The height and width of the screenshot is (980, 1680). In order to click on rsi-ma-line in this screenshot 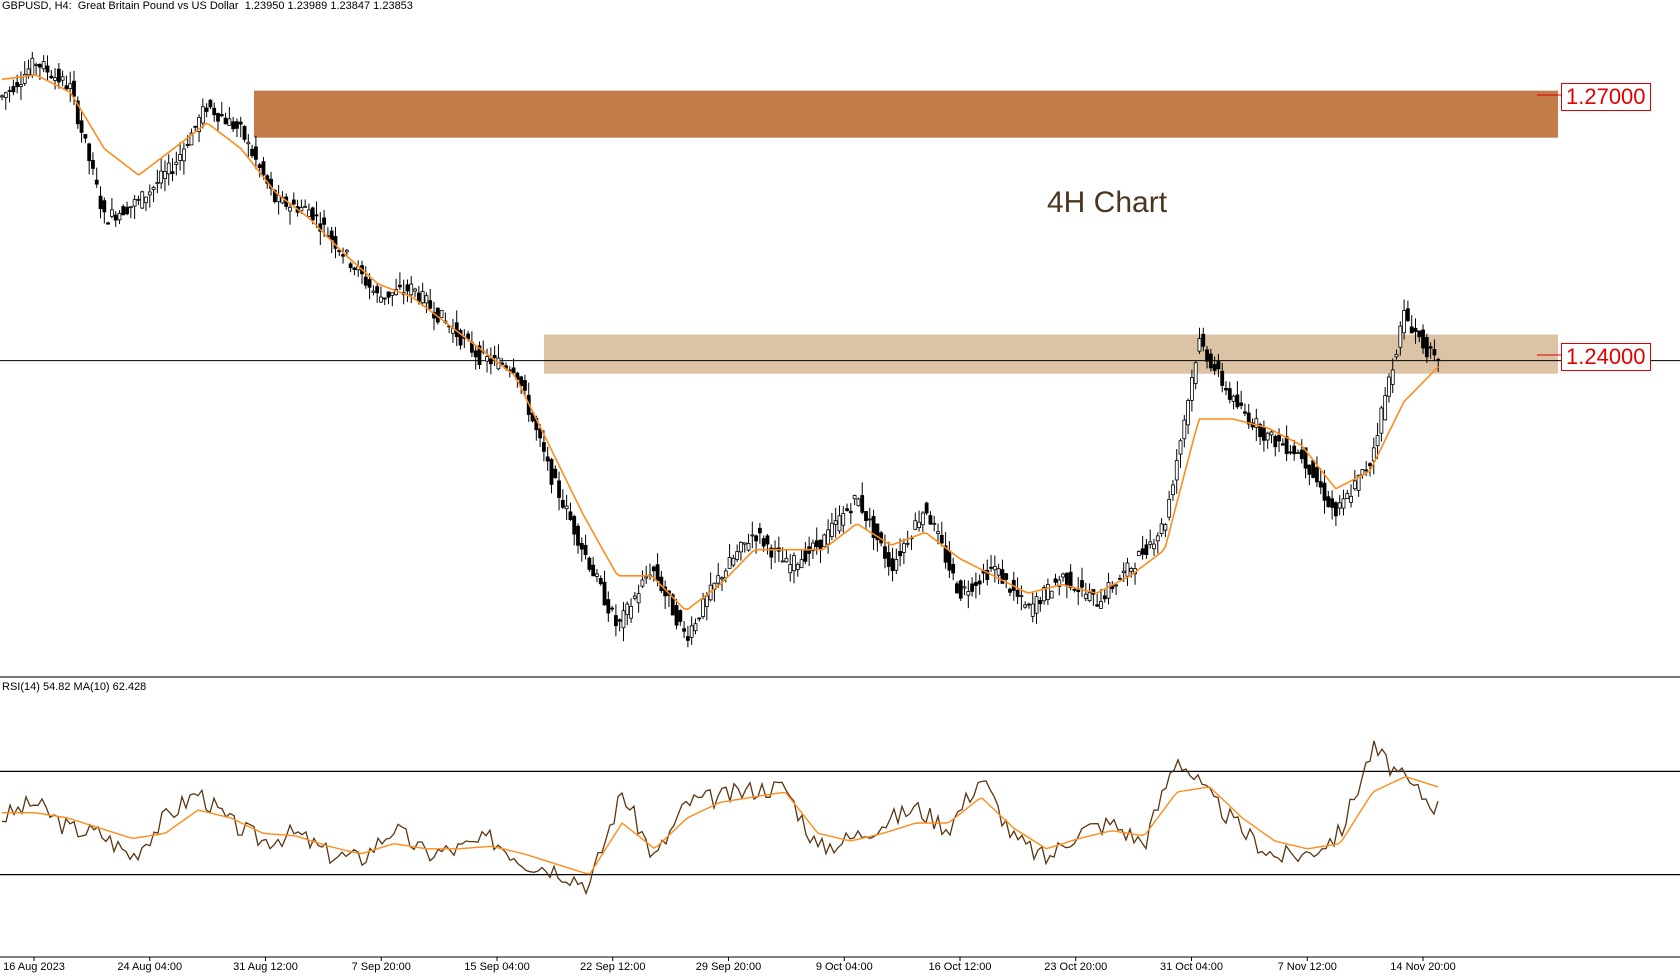, I will do `click(720, 825)`.